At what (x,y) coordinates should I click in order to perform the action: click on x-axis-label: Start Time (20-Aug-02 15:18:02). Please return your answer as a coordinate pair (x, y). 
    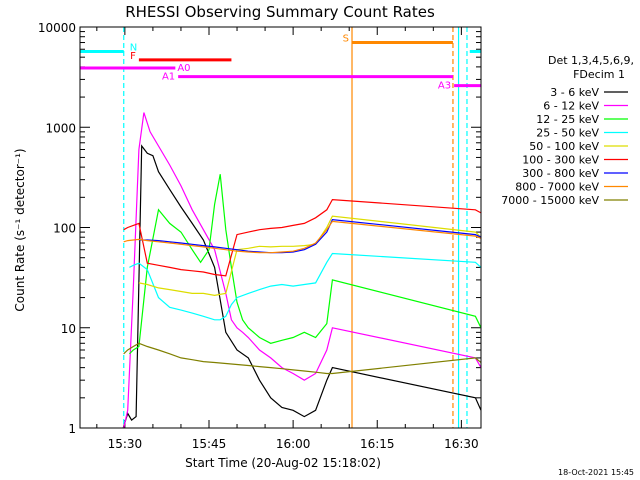
    Looking at the image, I should click on (283, 463).